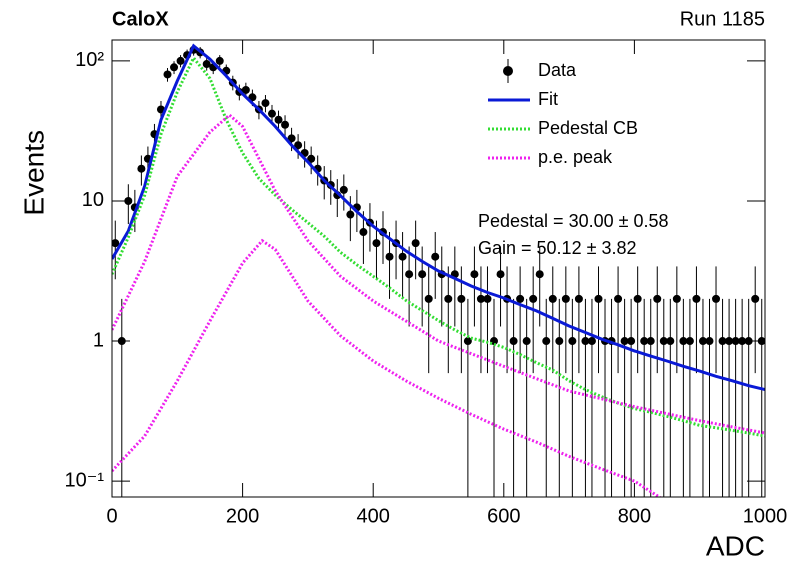  I want to click on x-tick-label: 600, so click(503, 516).